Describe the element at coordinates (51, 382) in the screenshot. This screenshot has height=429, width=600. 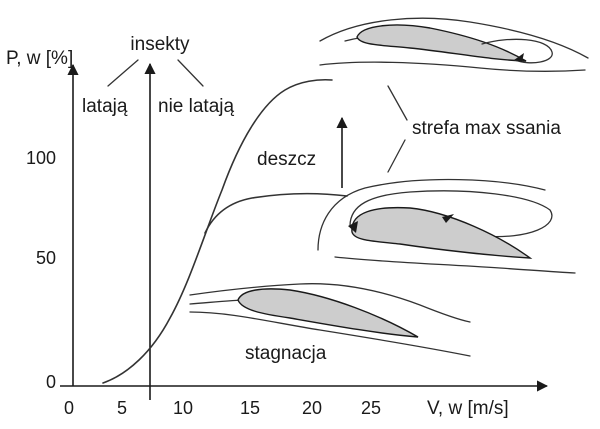
I see `y-tick-label: 0` at that location.